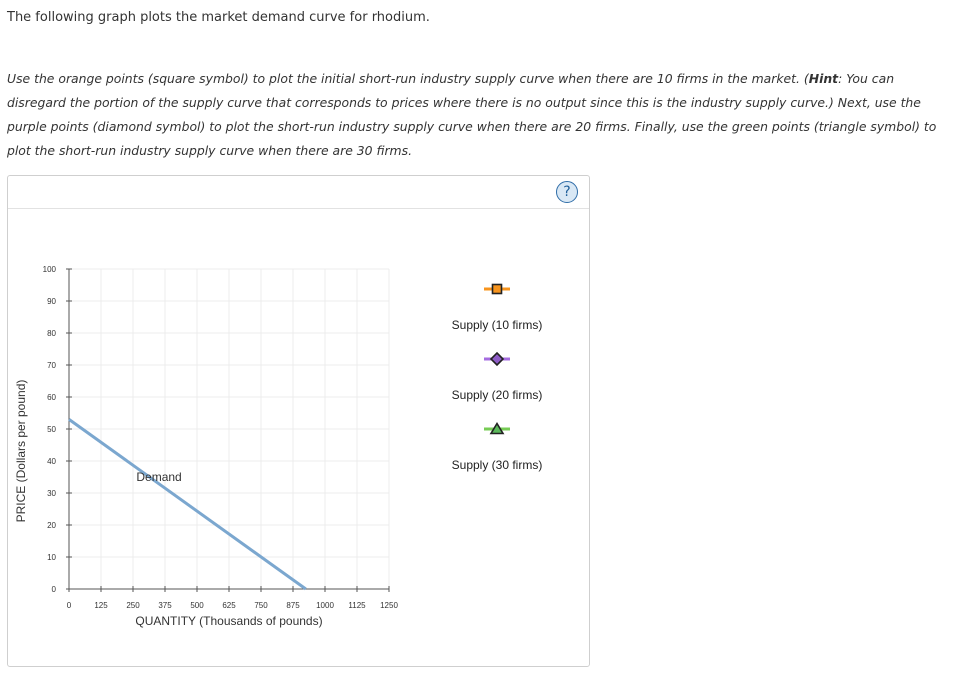 This screenshot has width=957, height=676. I want to click on legend-item-square: Supply (10 firms), so click(497, 308).